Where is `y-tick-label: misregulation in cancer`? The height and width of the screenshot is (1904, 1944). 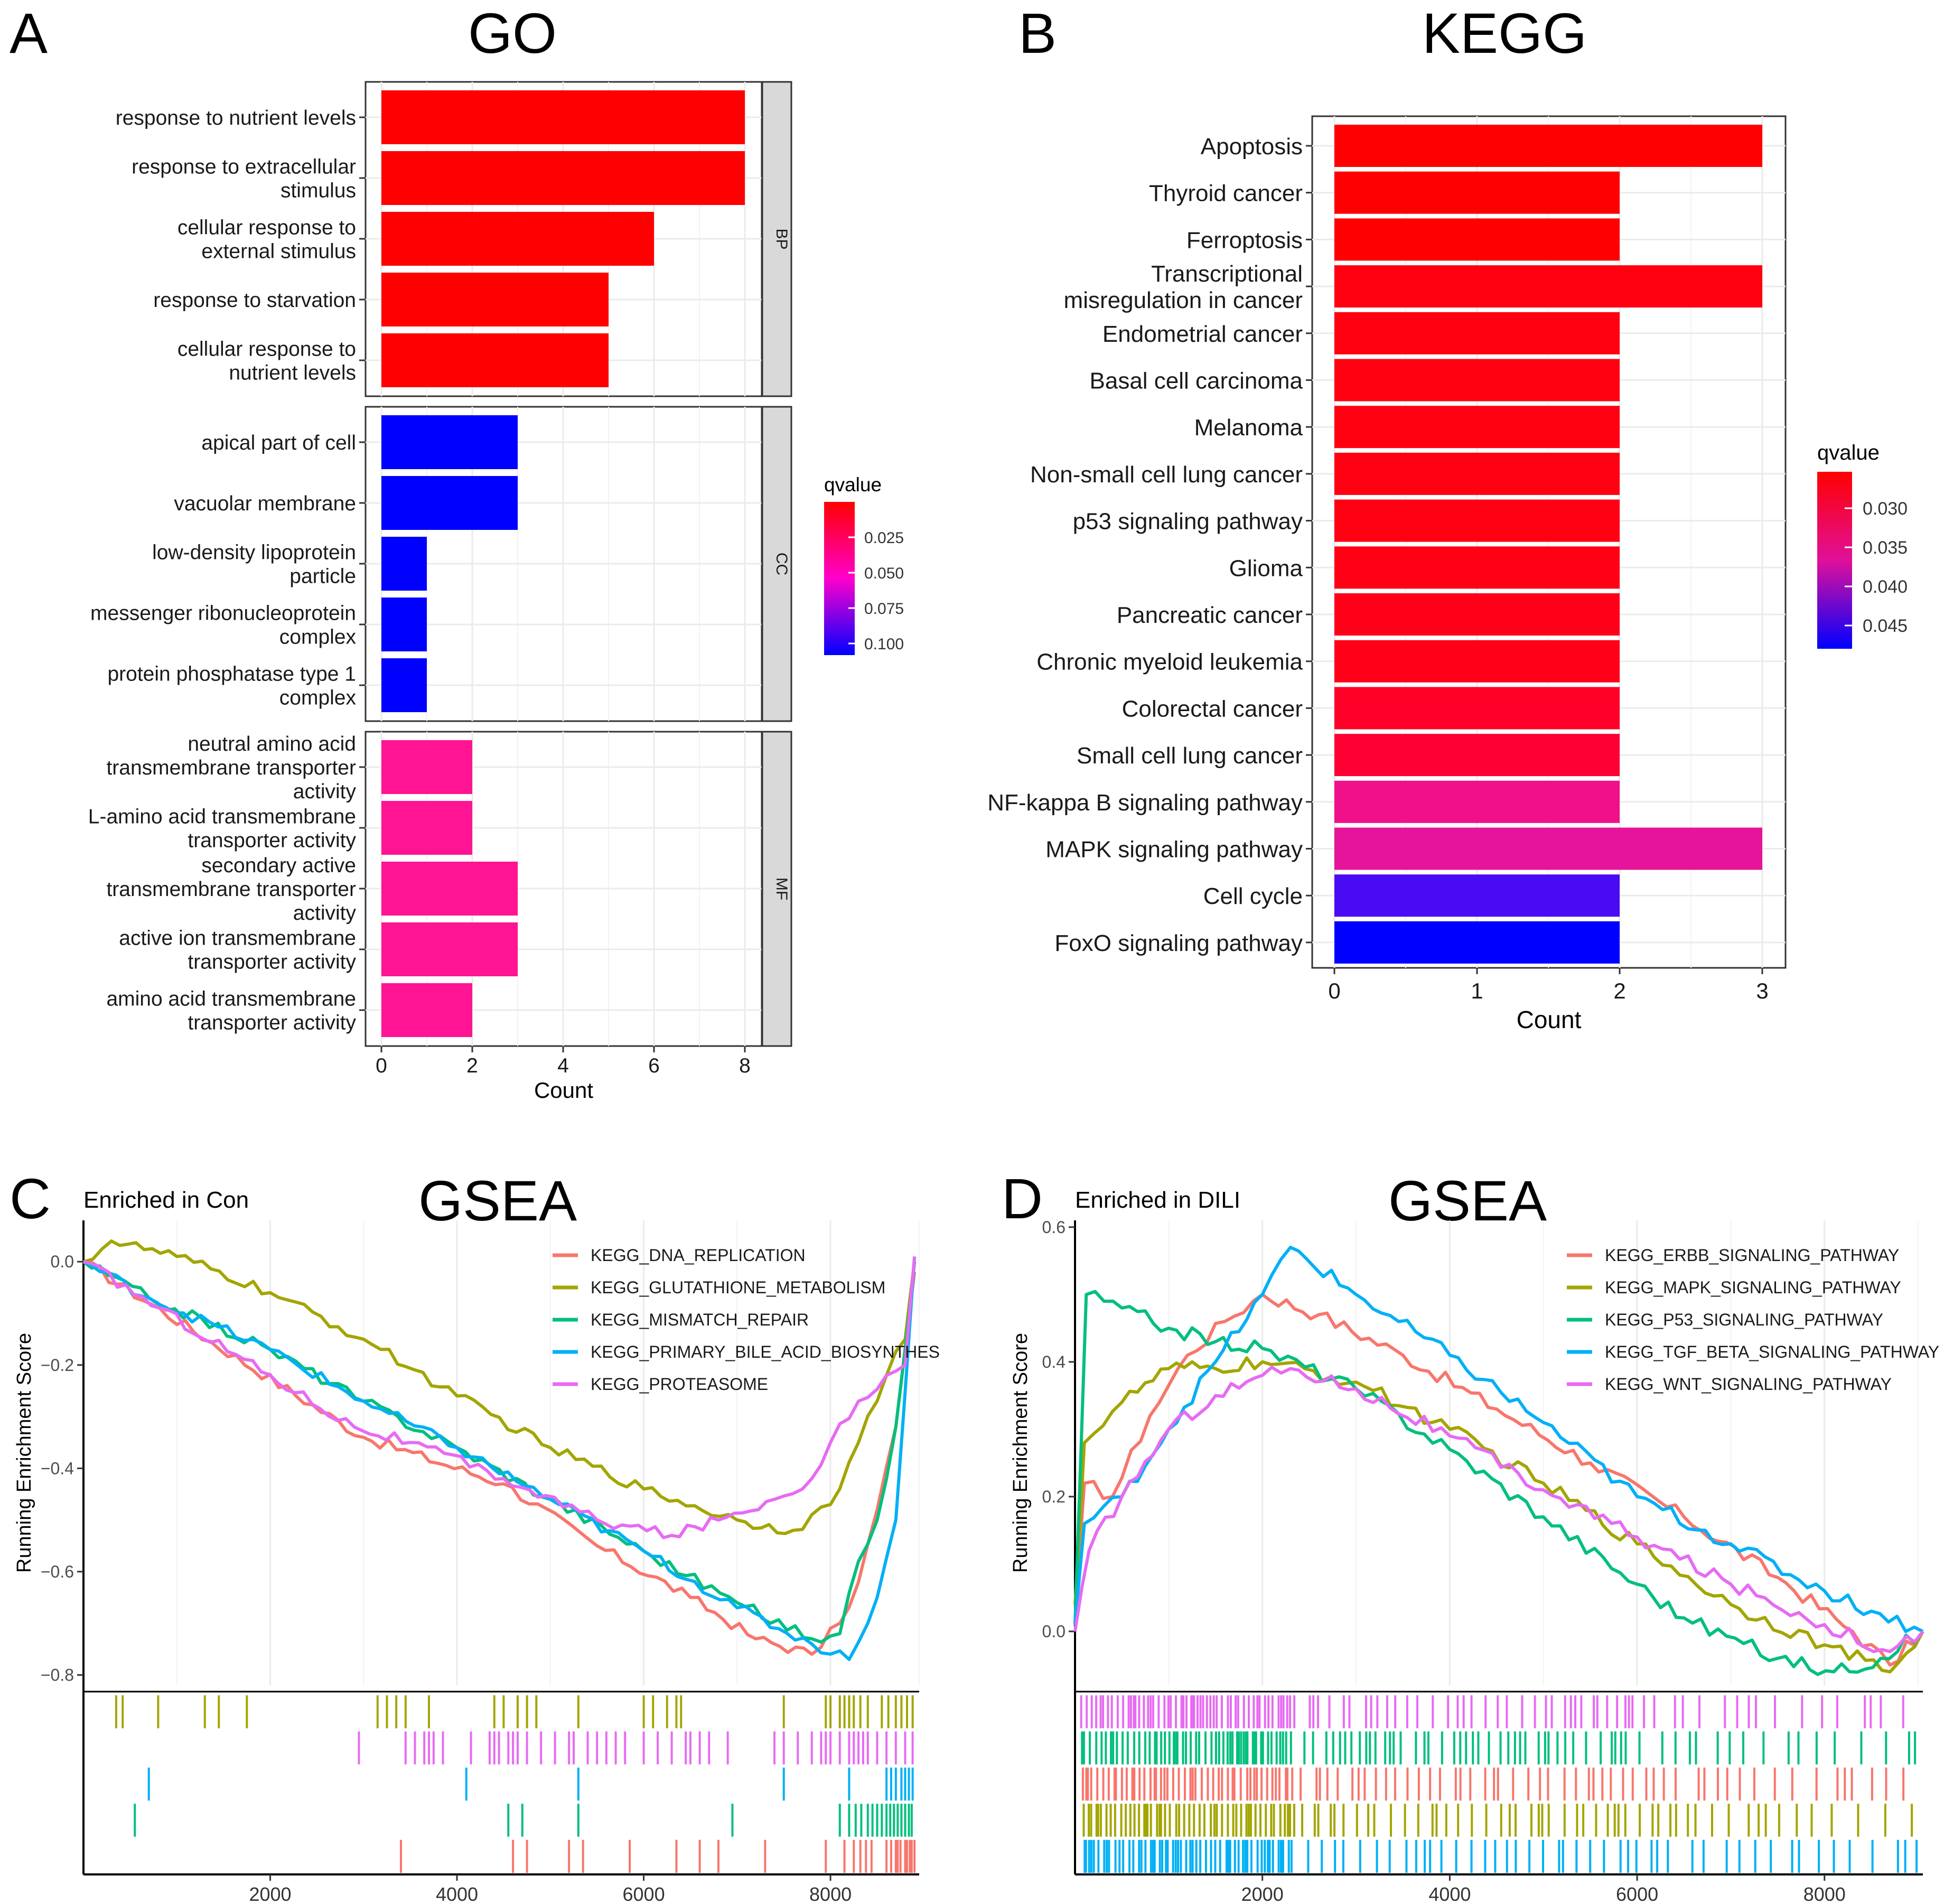
y-tick-label: misregulation in cancer is located at coordinates (1183, 300).